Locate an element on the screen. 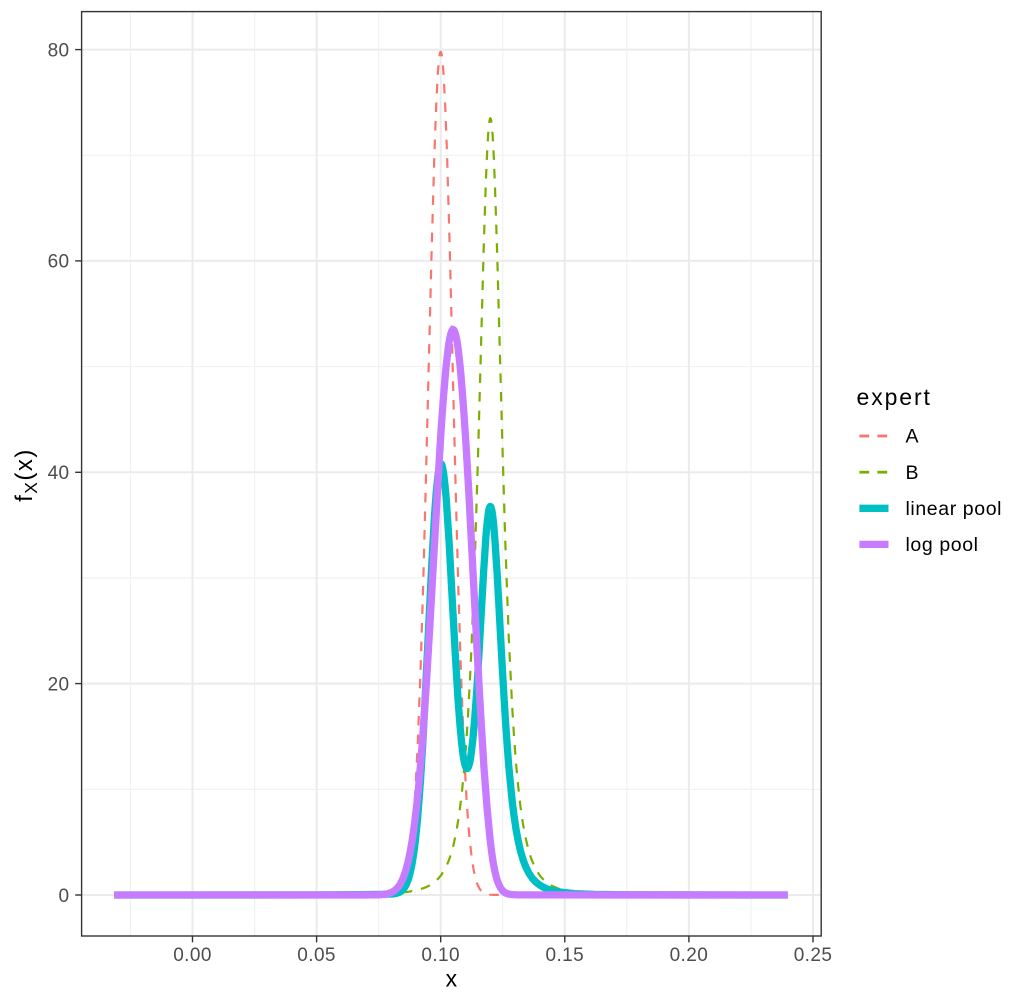 Image resolution: width=1023 pixels, height=1002 pixels. svg-text: x is located at coordinates (452, 979).